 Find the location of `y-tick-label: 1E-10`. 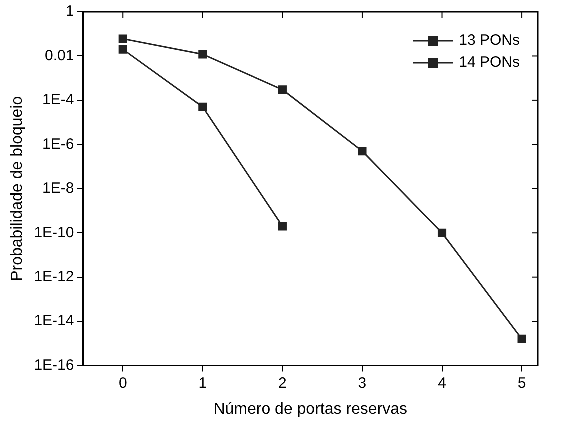

y-tick-label: 1E-10 is located at coordinates (54, 233).